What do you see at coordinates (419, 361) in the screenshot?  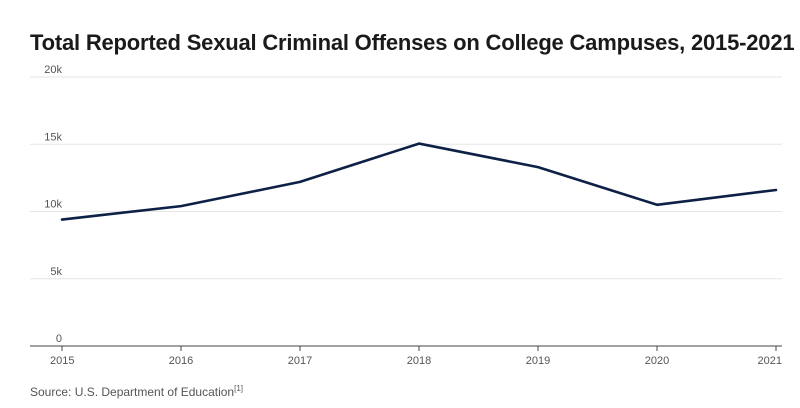 I see `x-tick-label: 2018` at bounding box center [419, 361].